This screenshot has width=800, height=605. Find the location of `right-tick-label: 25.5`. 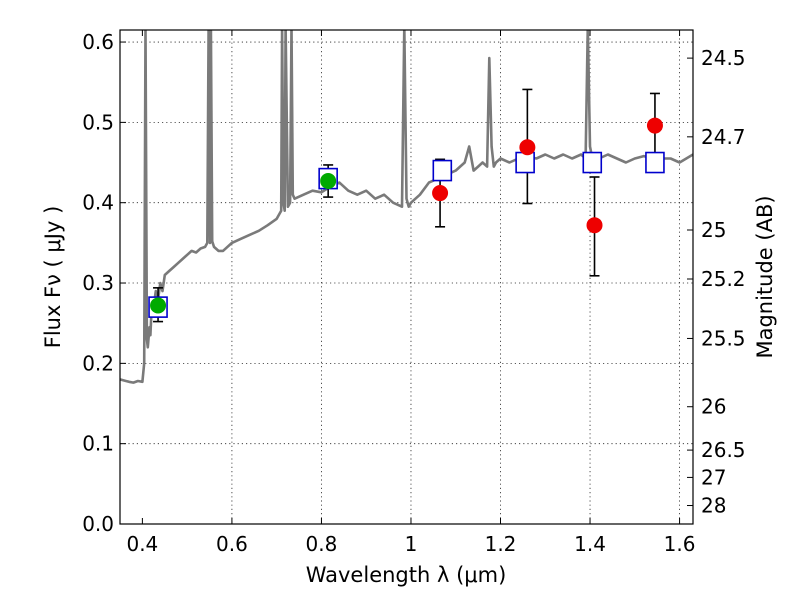

right-tick-label: 25.5 is located at coordinates (723, 338).